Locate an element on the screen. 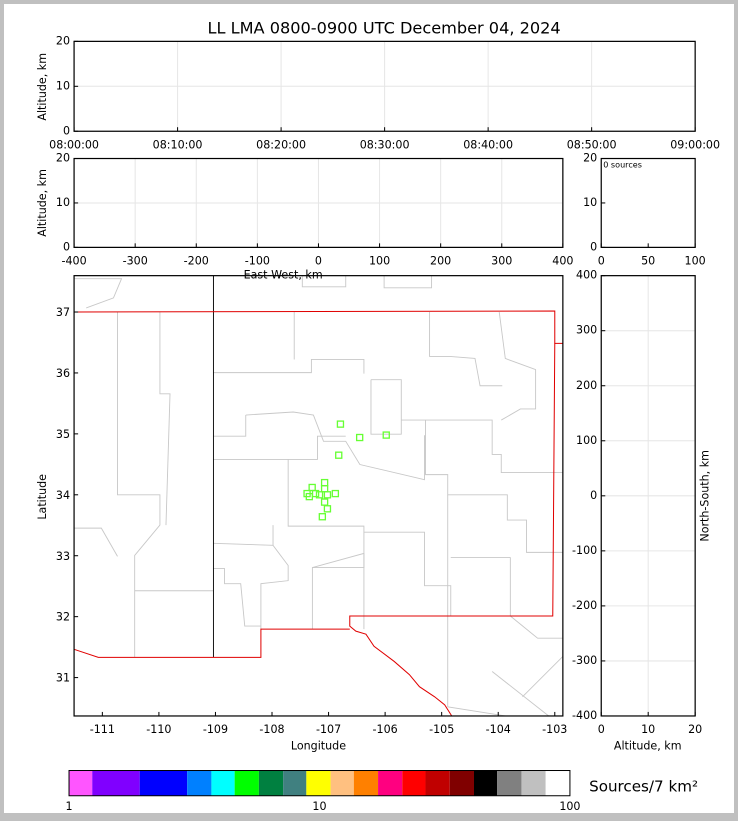  x-tick-label: 100 is located at coordinates (695, 261).